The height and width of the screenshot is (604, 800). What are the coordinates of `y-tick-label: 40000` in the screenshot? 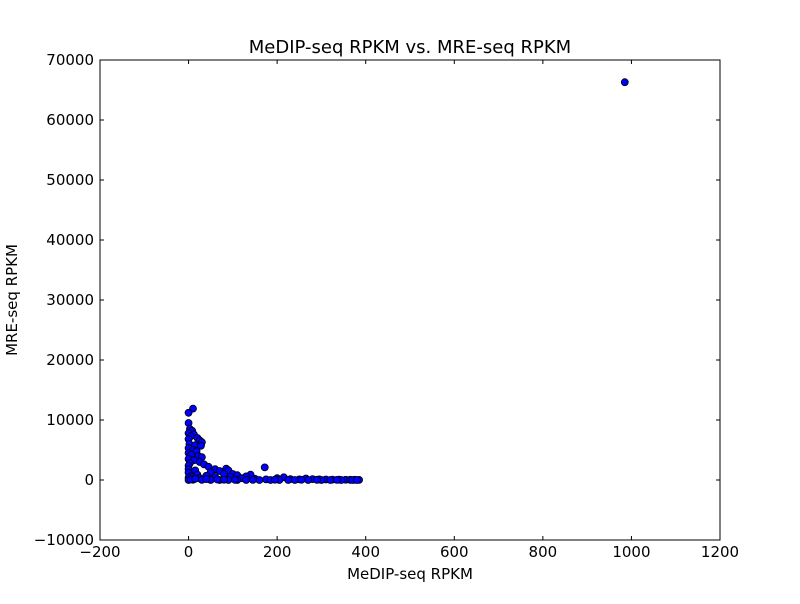 It's located at (70, 240).